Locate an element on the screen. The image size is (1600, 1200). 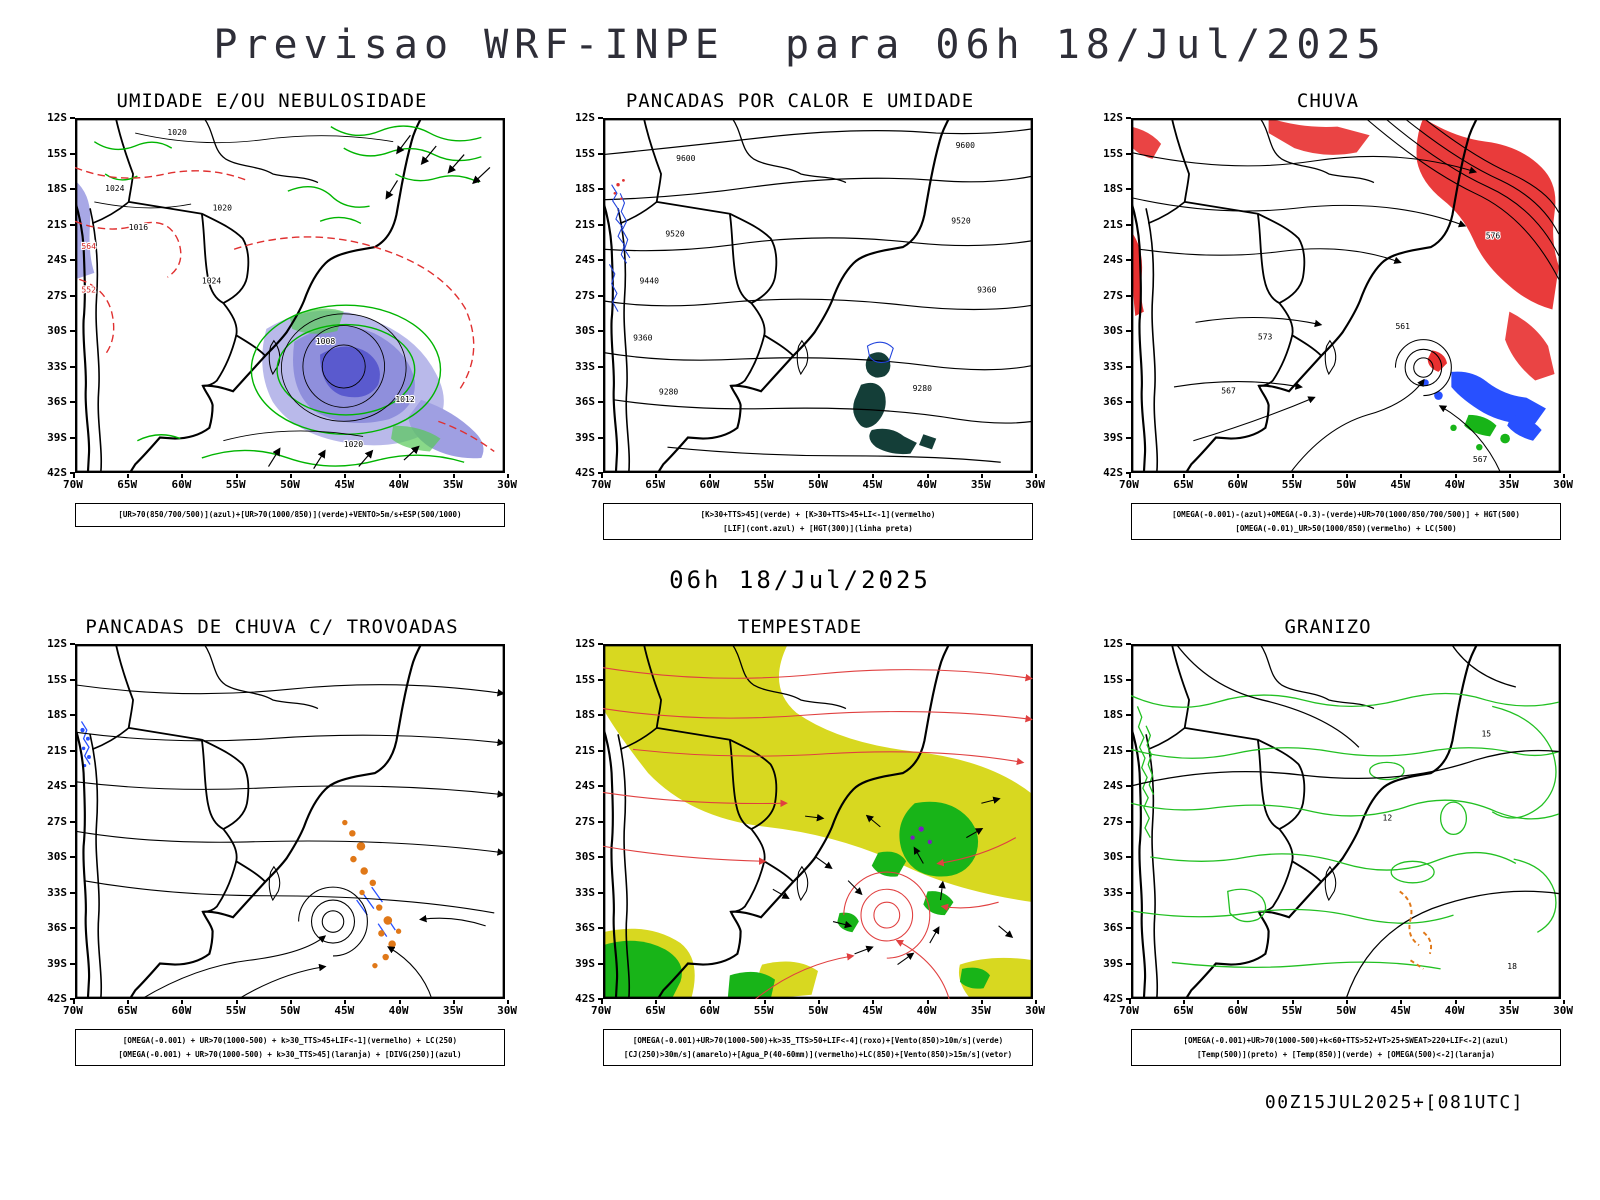
map-panel-chuva: CHUVA 12S 15S 18S 21S 24S 27S 30S 33S 36S 39S 42S is located at coordinates (1328, 315).